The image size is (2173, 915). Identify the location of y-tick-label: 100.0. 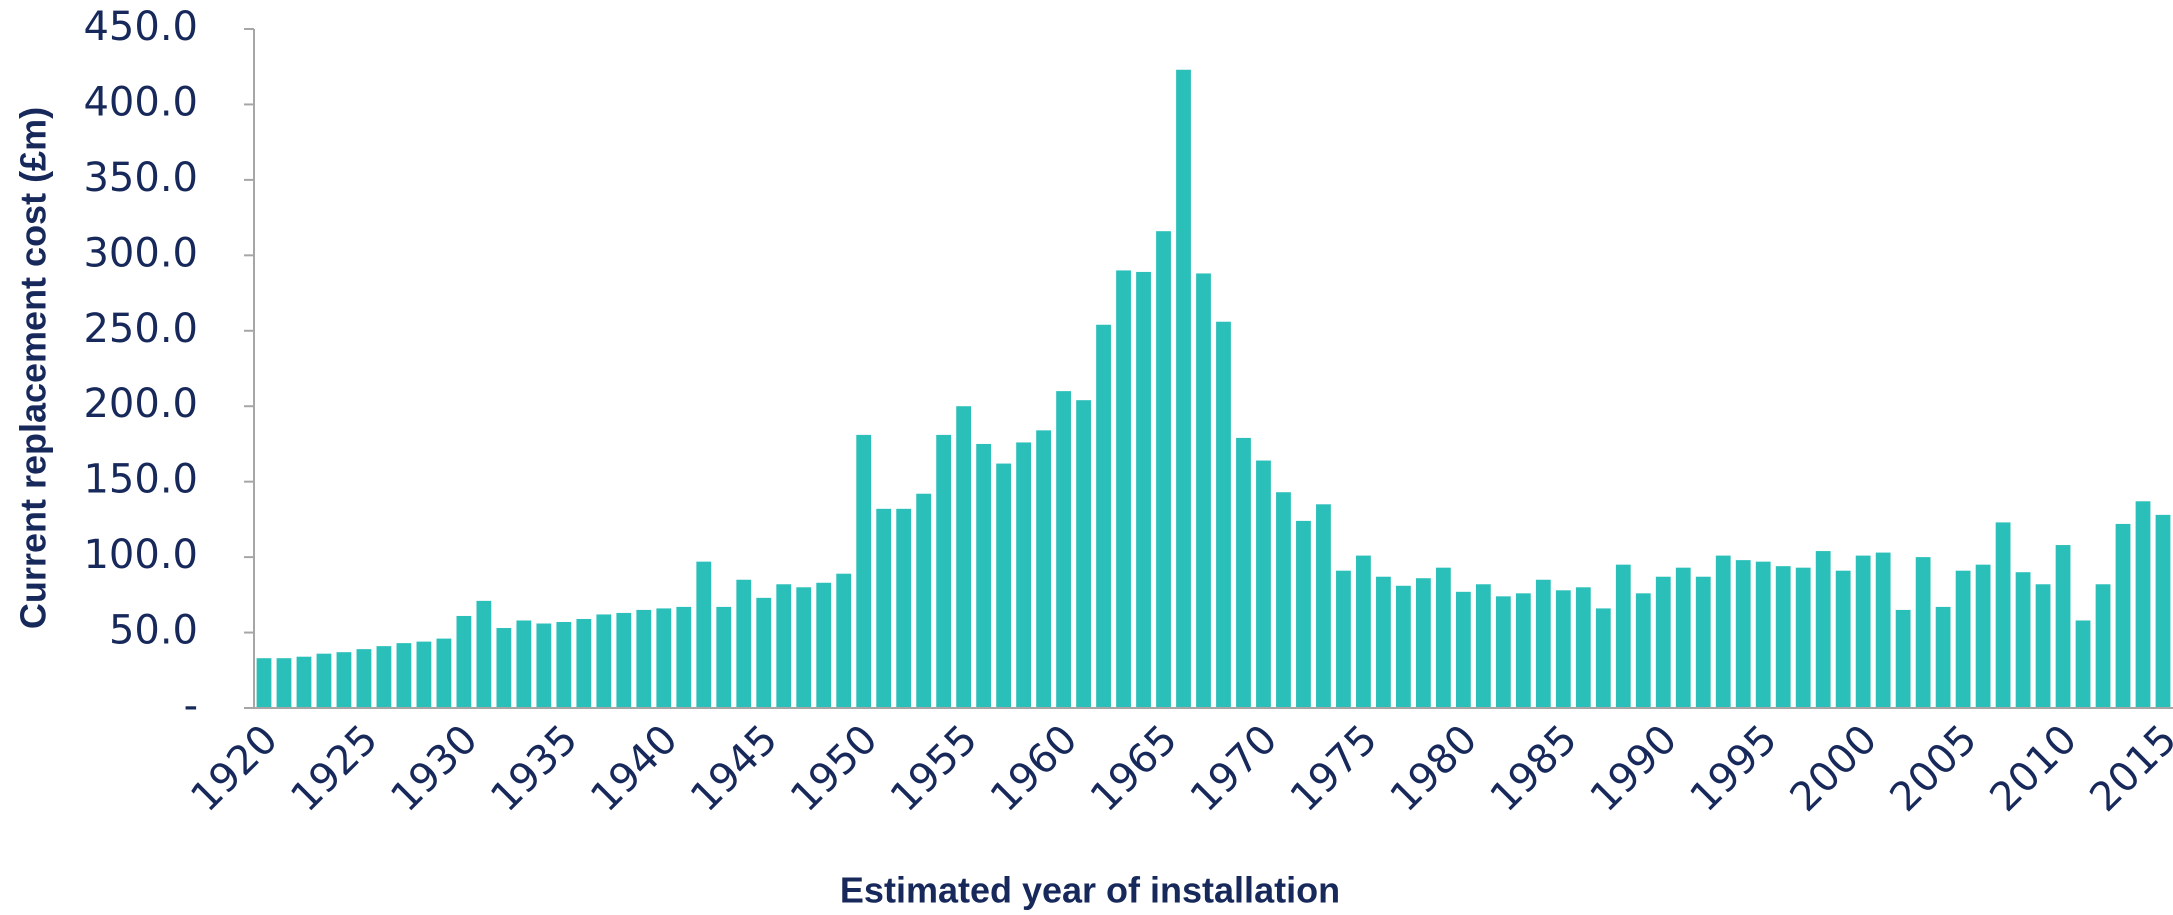
(140, 555).